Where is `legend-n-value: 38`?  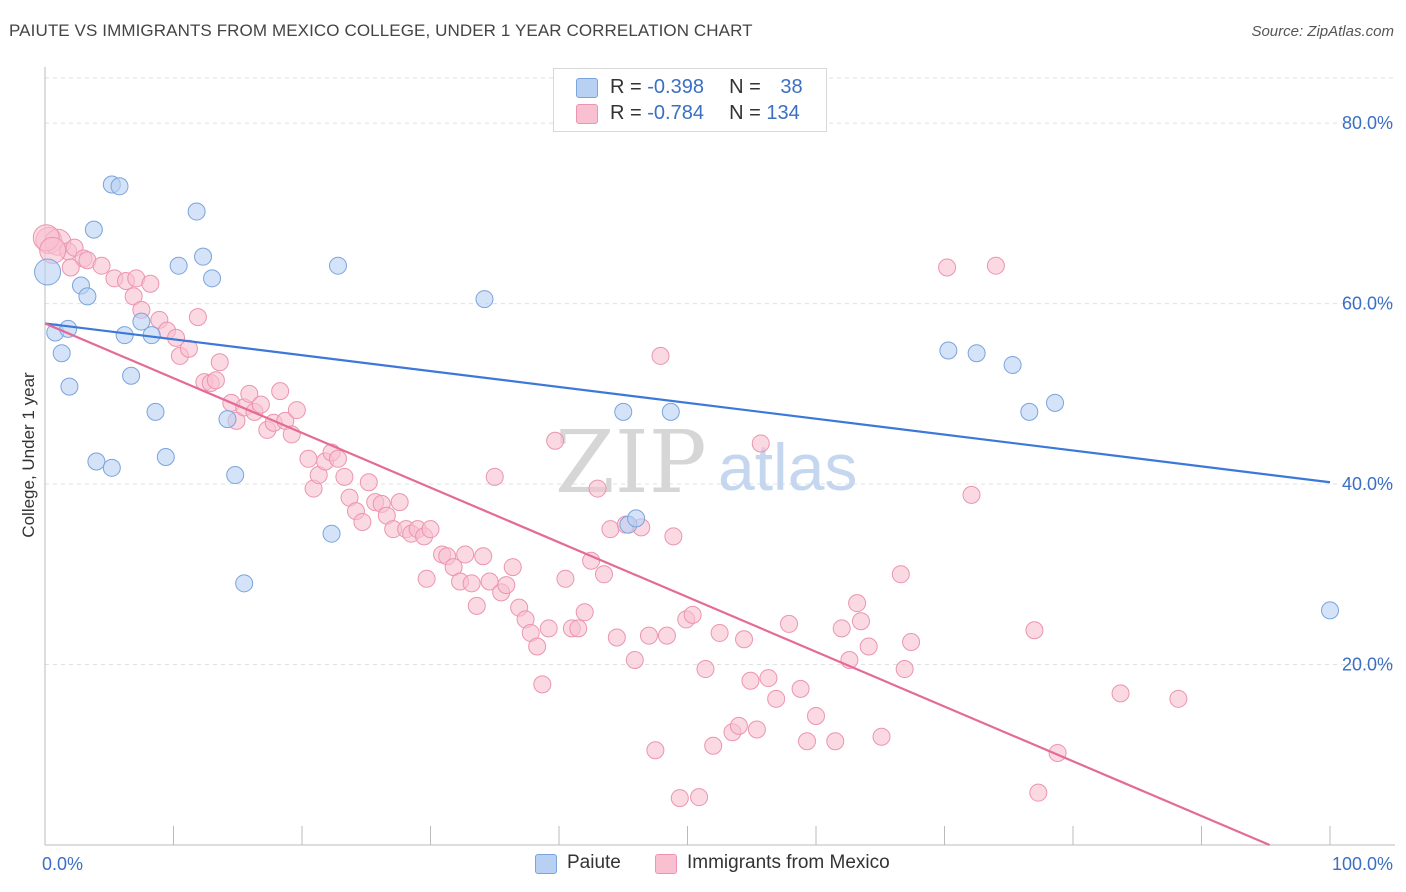 legend-n-value: 38 is located at coordinates (791, 87).